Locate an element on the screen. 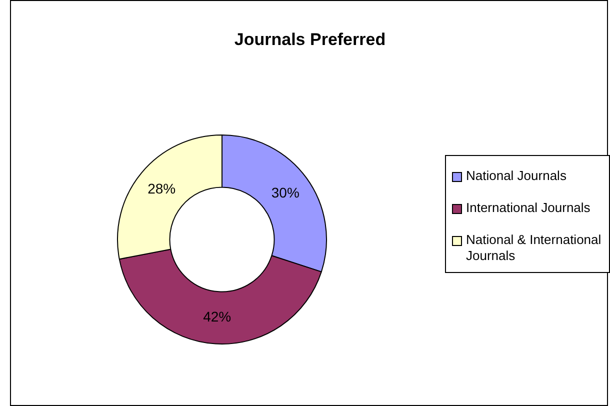  legend-label: International Journals is located at coordinates (528, 208).